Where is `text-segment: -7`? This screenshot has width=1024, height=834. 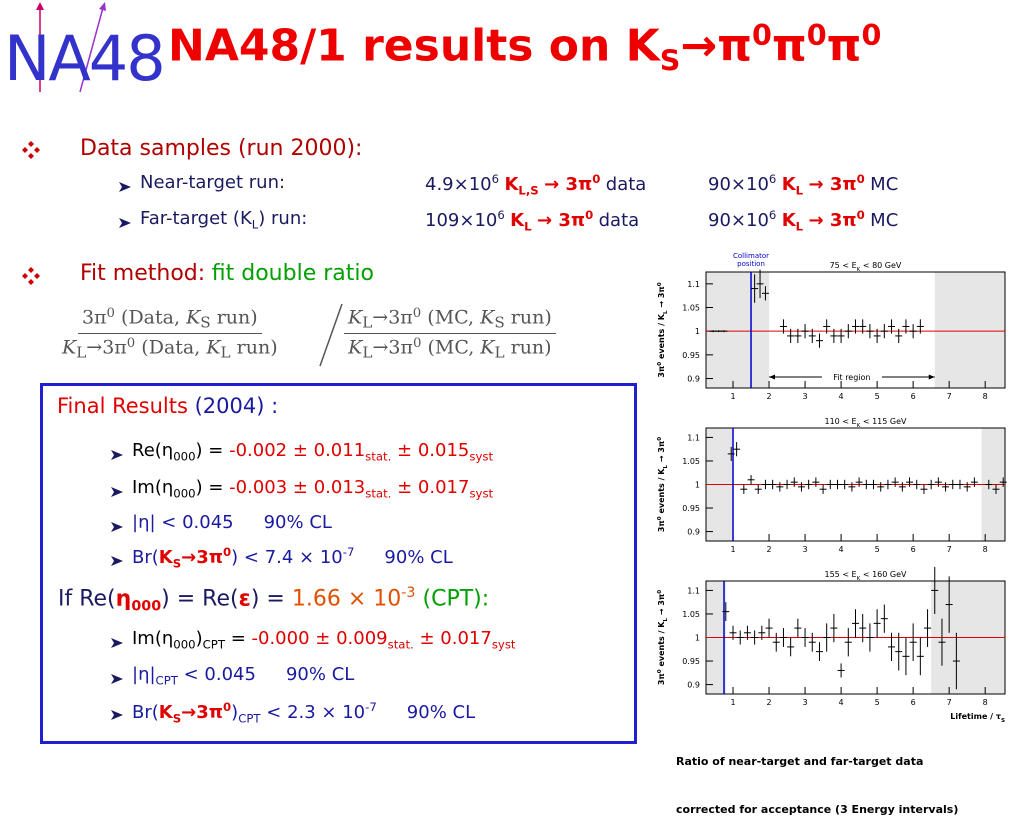
text-segment: -7 is located at coordinates (371, 707).